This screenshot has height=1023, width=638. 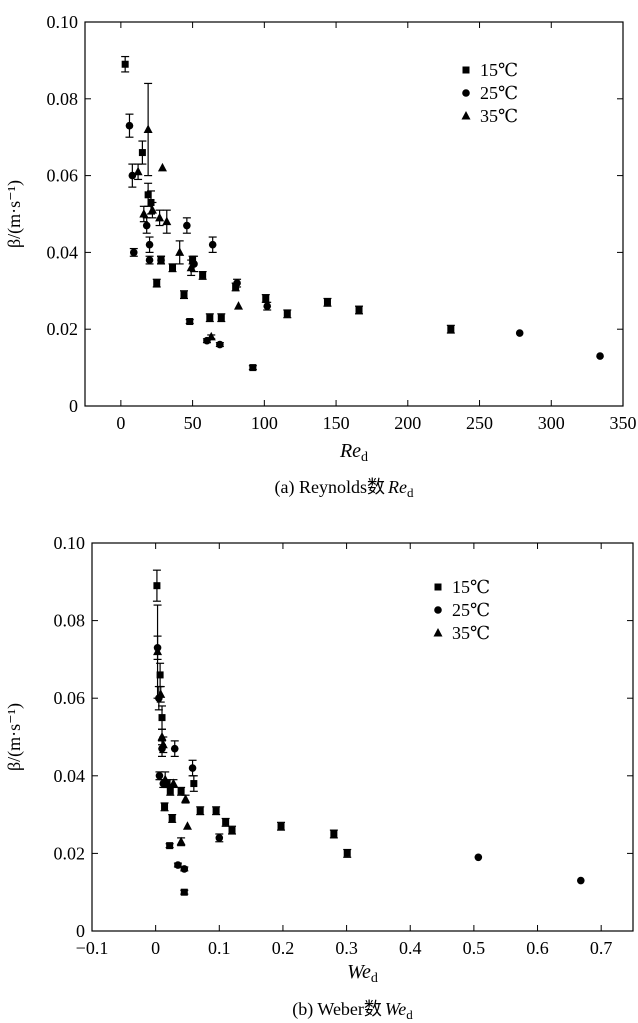 I want to click on x-tick-label: 300, so click(x=551, y=423).